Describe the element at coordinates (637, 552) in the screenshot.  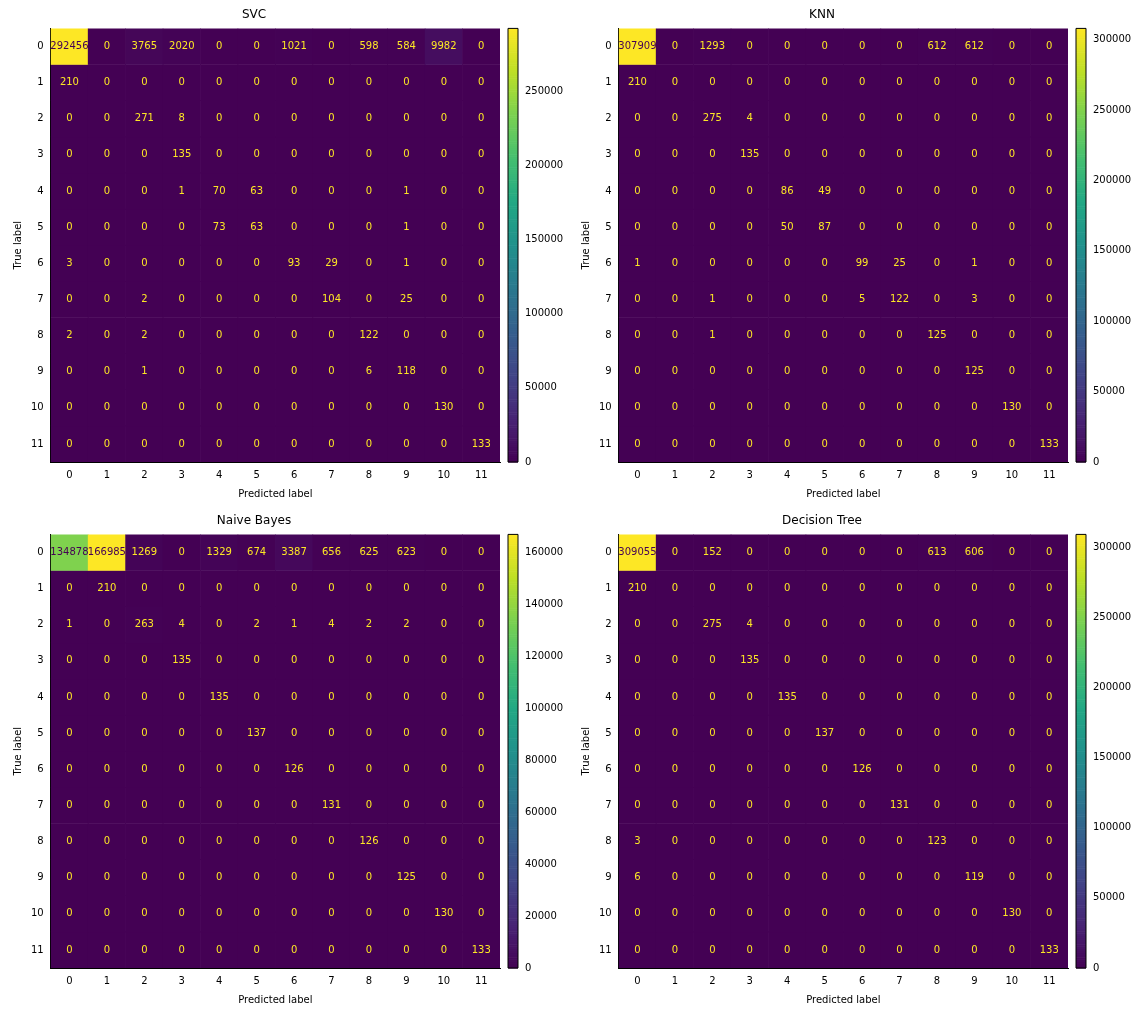
I see `data-label: 309055` at that location.